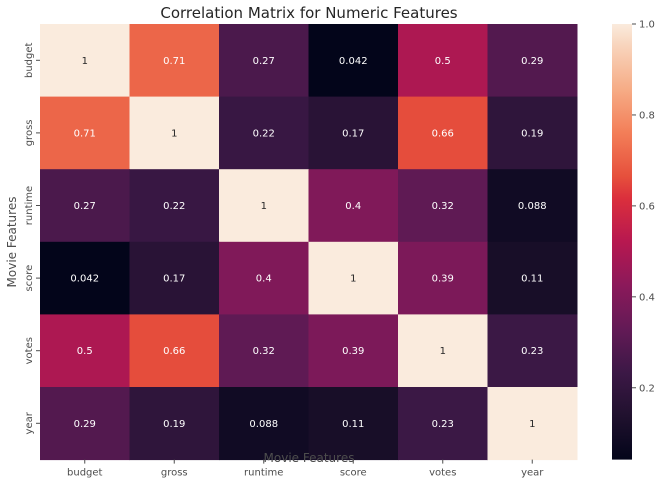  What do you see at coordinates (29, 61) in the screenshot?
I see `y-tick-label: budget` at bounding box center [29, 61].